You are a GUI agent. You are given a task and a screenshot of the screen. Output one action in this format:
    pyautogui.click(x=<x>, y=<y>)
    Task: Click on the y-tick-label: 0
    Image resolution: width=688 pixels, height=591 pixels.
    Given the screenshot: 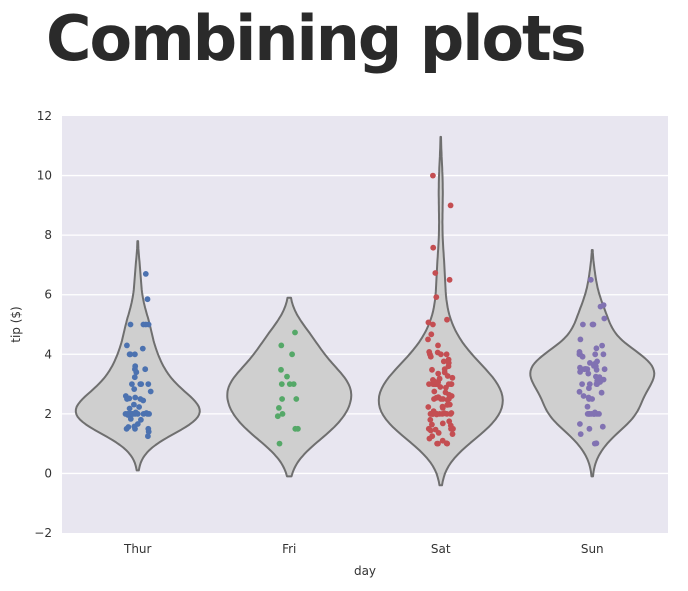 What is the action you would take?
    pyautogui.click(x=48, y=473)
    